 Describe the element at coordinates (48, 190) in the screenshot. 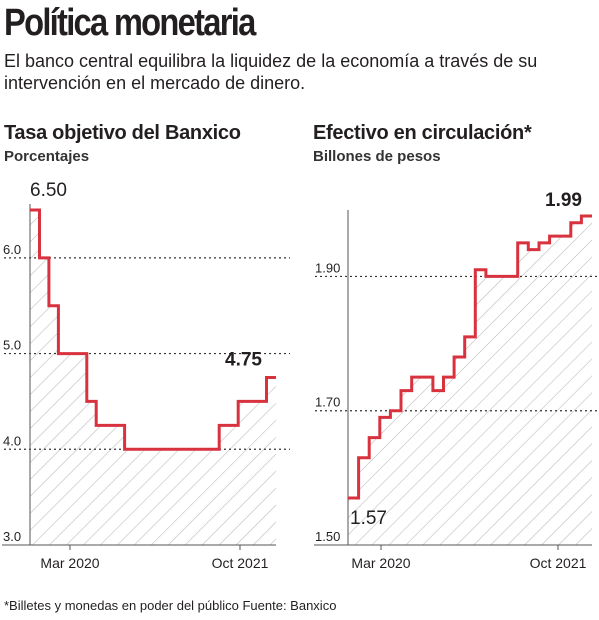

I see `start-value-label: 6.50` at that location.